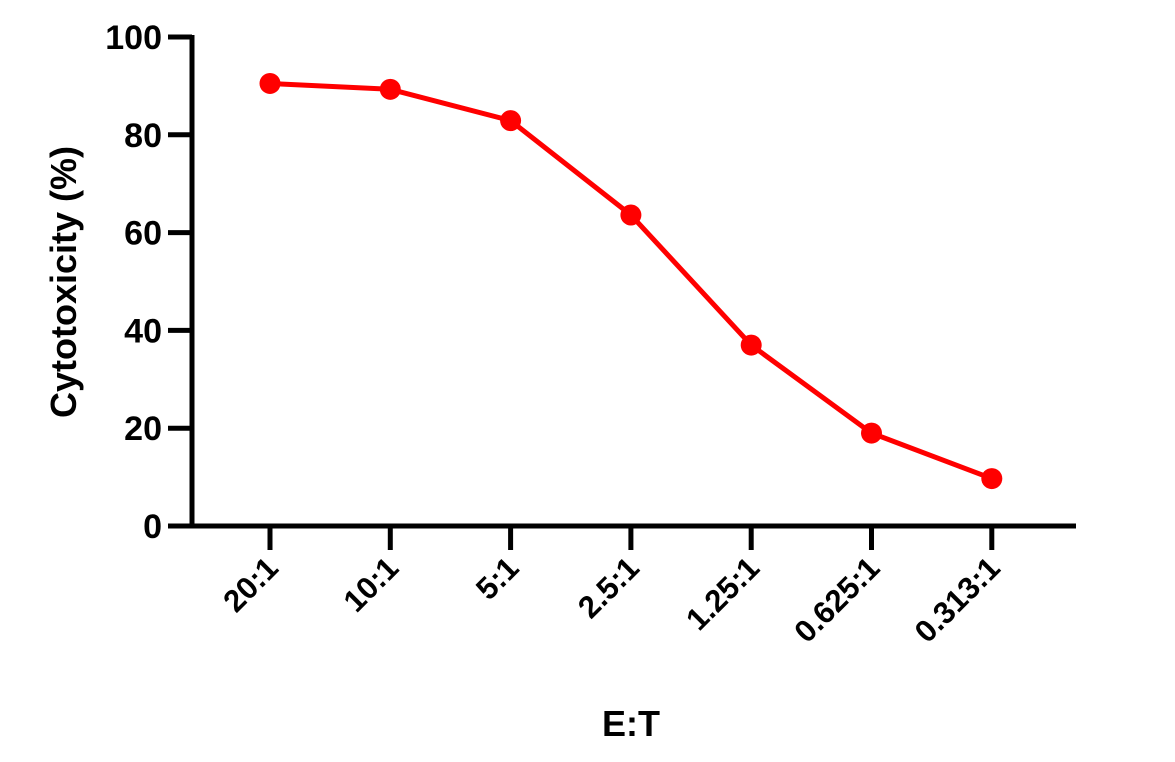 The height and width of the screenshot is (762, 1175). What do you see at coordinates (836, 599) in the screenshot?
I see `x-tick-label: 0.625:1` at bounding box center [836, 599].